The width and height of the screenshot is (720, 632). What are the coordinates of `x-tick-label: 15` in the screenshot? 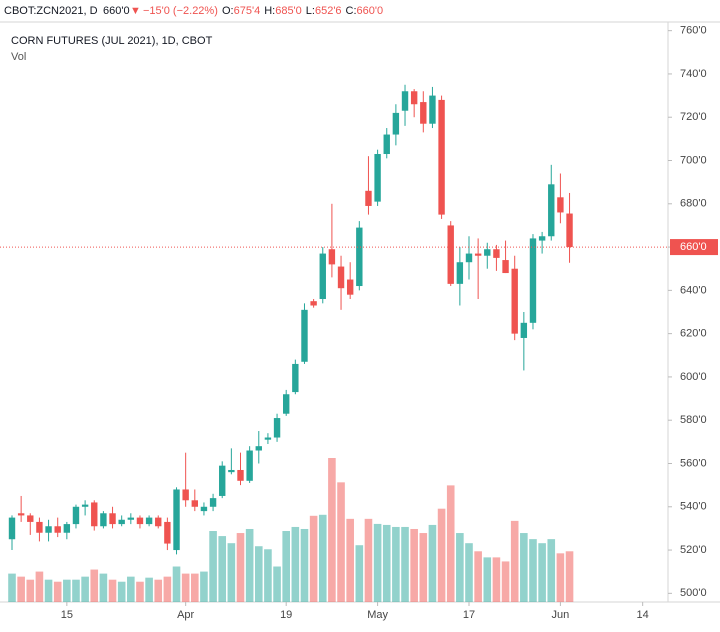 It's located at (67, 615).